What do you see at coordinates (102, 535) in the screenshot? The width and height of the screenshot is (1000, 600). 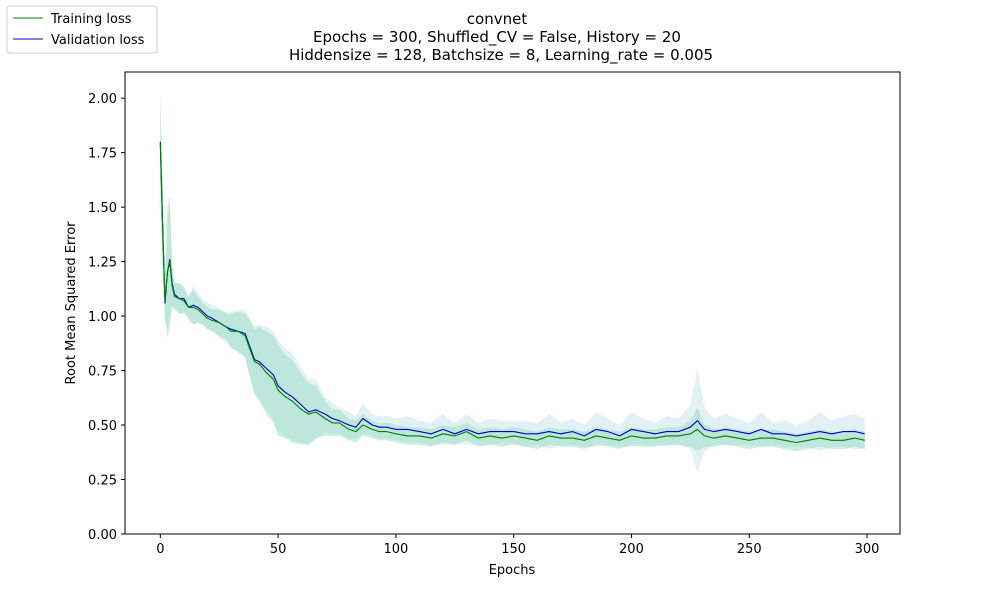 I see `y-tick-label: 0.00` at bounding box center [102, 535].